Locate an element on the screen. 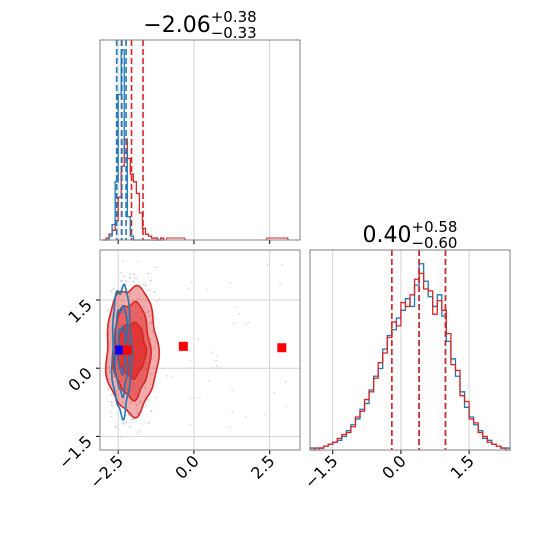 The image size is (550, 550). x-tick-label: 0.0 is located at coordinates (393, 466).